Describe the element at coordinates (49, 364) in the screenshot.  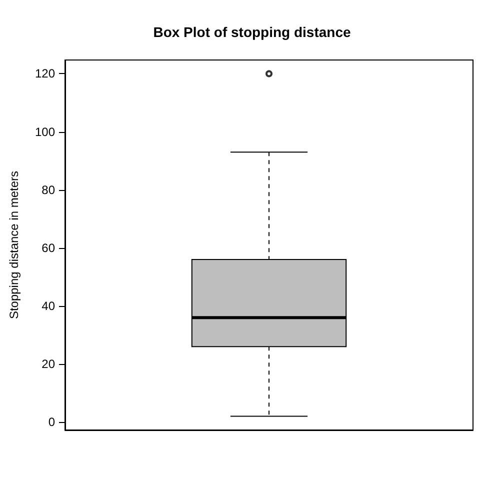
I see `y-tick-label: 20` at that location.